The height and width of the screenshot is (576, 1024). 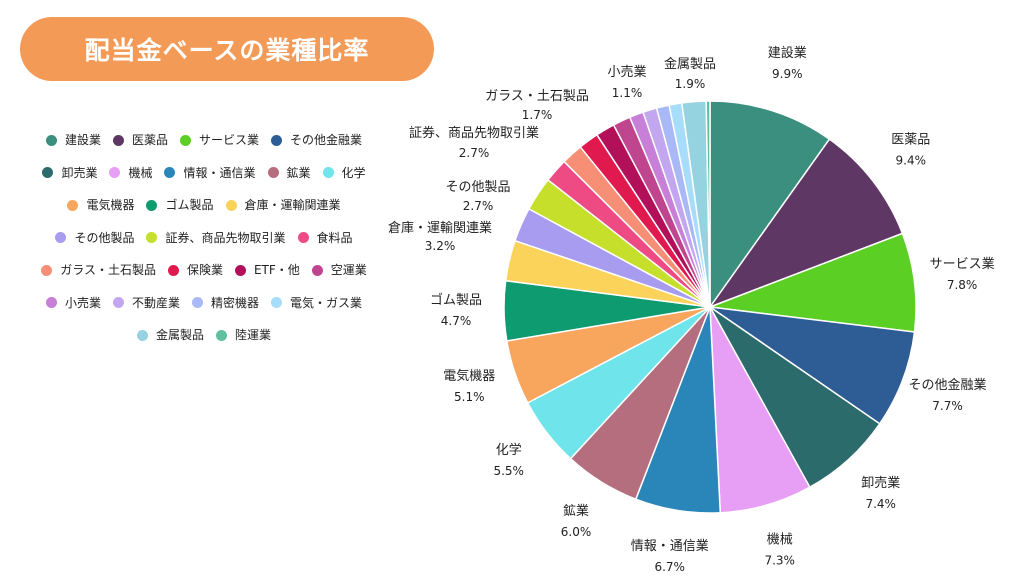 I want to click on slice-label-percent: 6.0%, so click(x=576, y=532).